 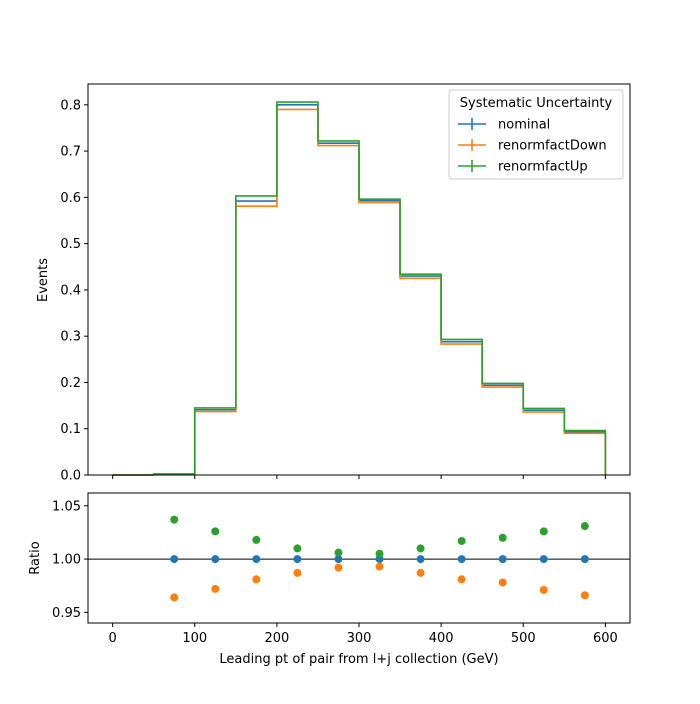 I want to click on legend-entries: nominal renormfactDown renormfactUp, so click(x=532, y=146).